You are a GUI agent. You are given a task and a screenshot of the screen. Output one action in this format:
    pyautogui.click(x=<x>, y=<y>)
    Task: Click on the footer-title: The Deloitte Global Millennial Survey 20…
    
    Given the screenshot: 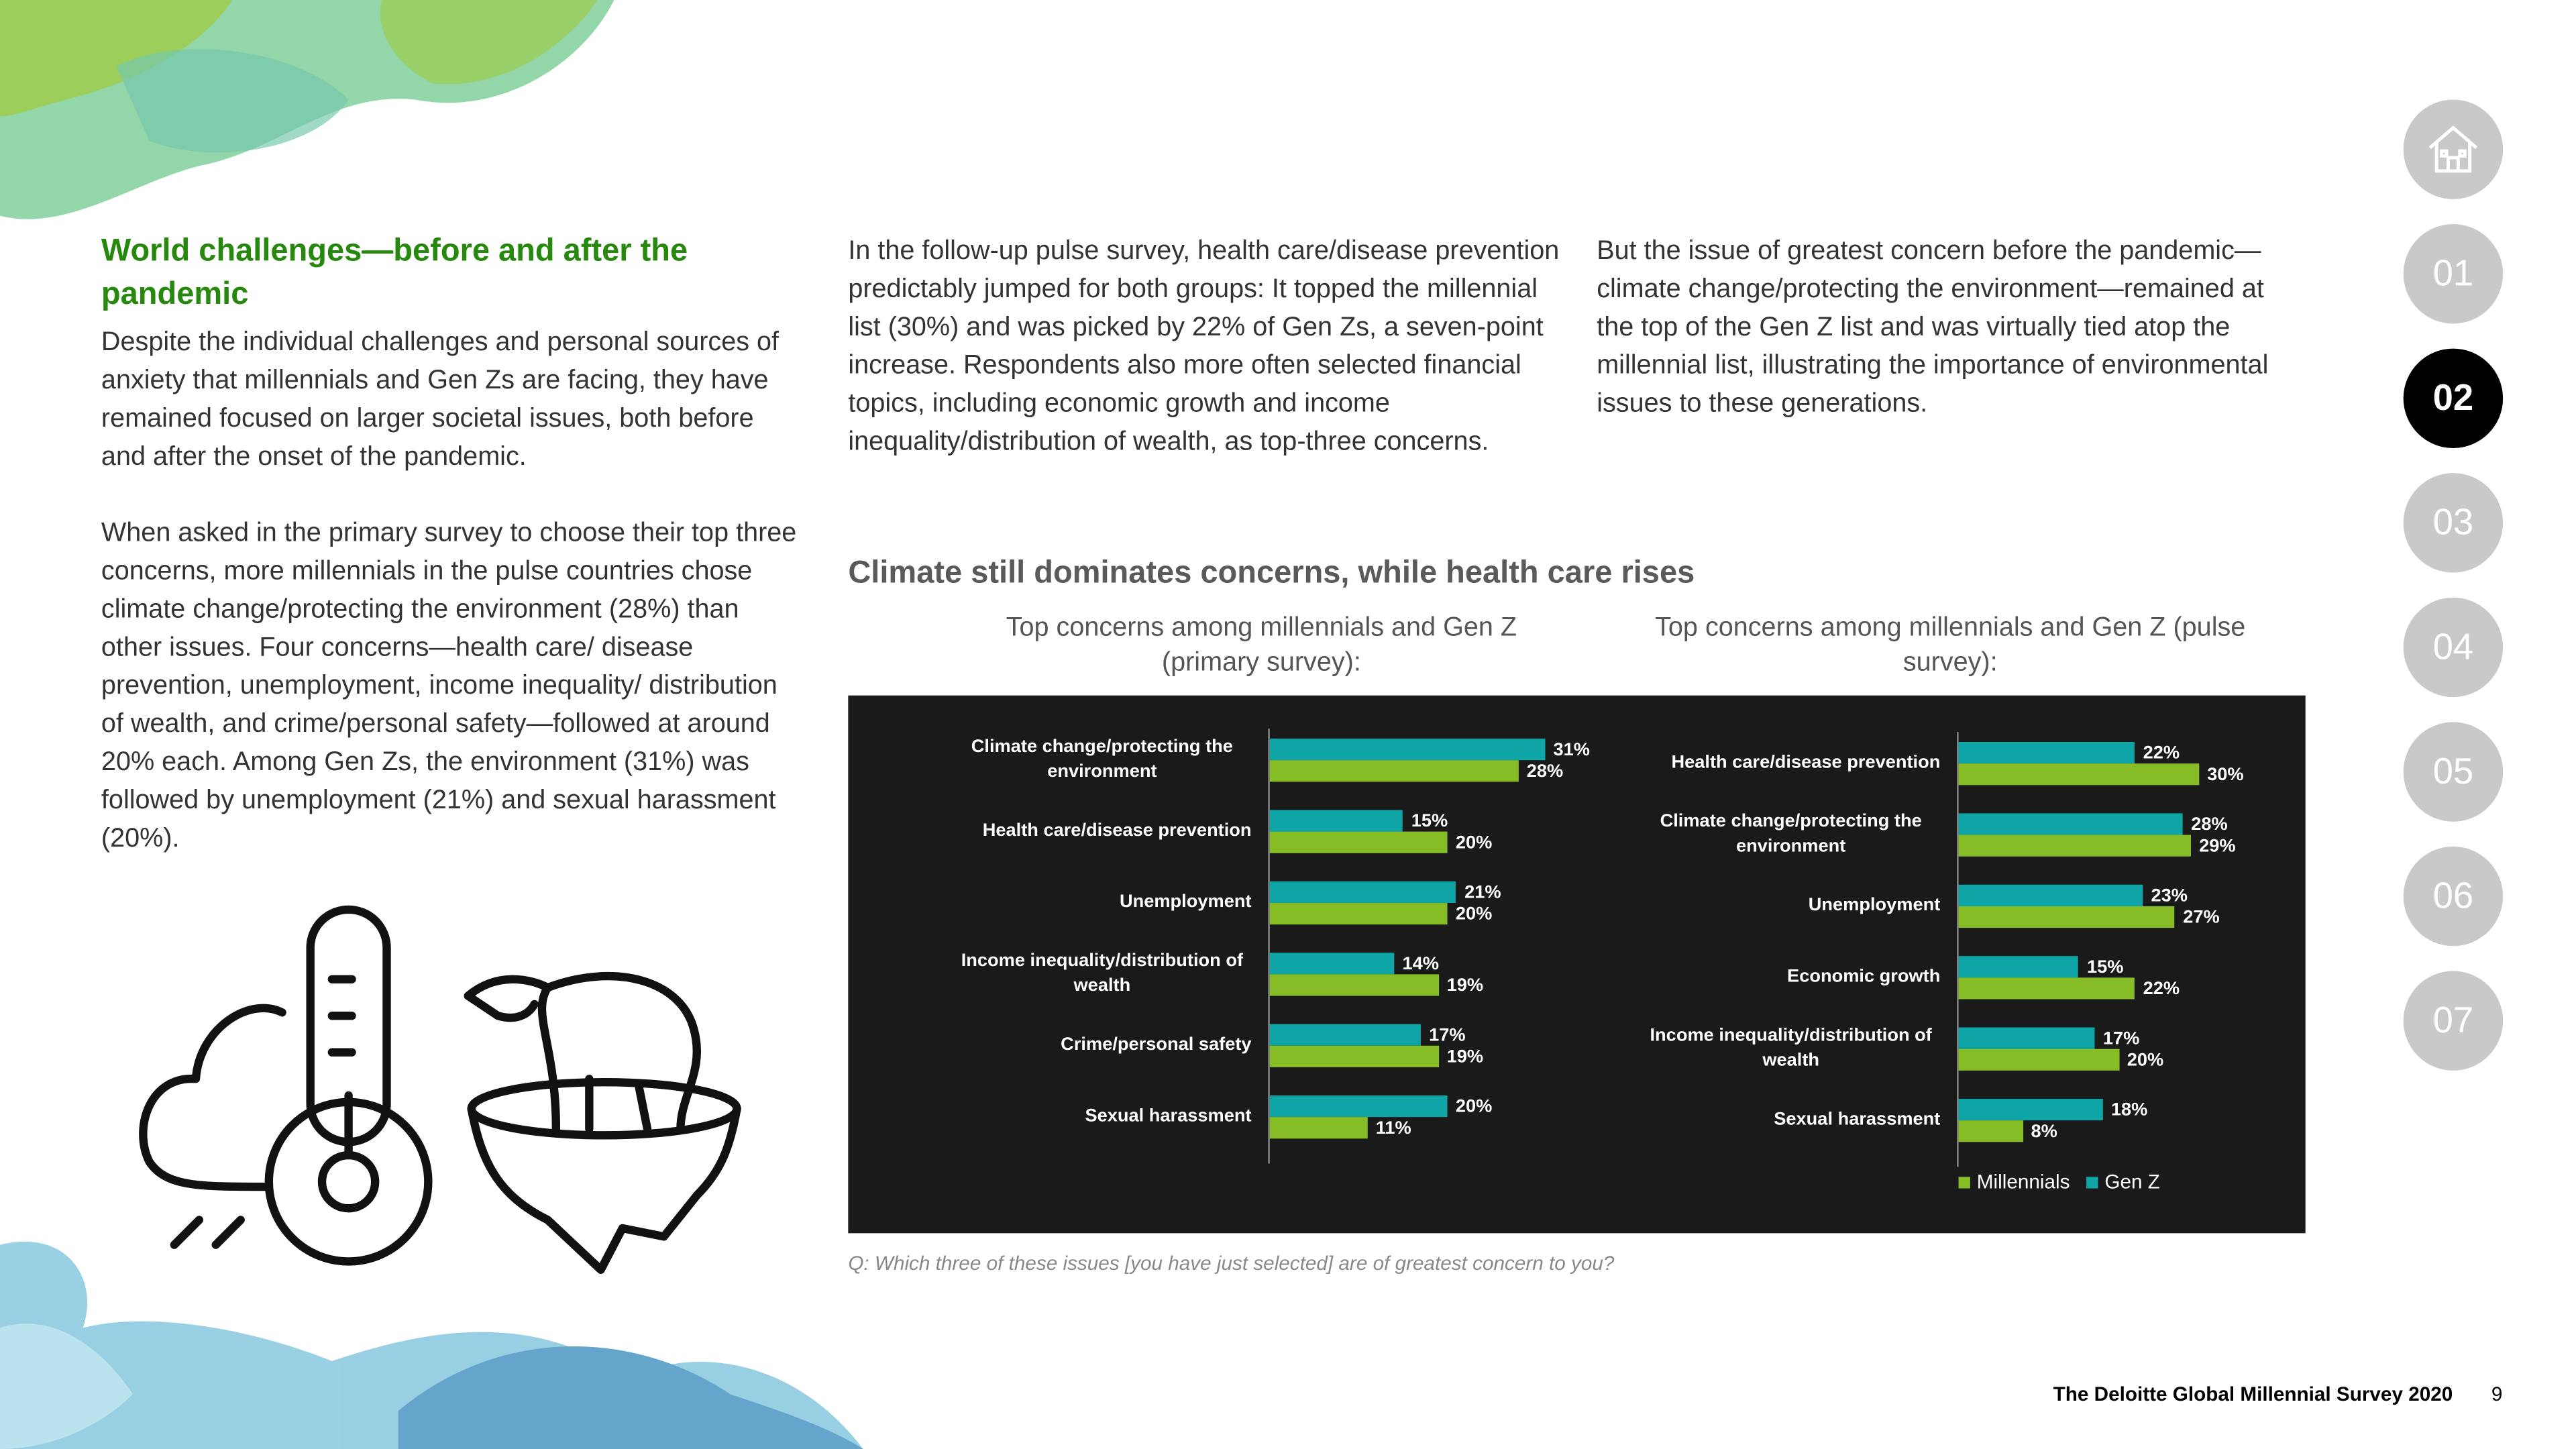 What is the action you would take?
    pyautogui.click(x=2253, y=1394)
    